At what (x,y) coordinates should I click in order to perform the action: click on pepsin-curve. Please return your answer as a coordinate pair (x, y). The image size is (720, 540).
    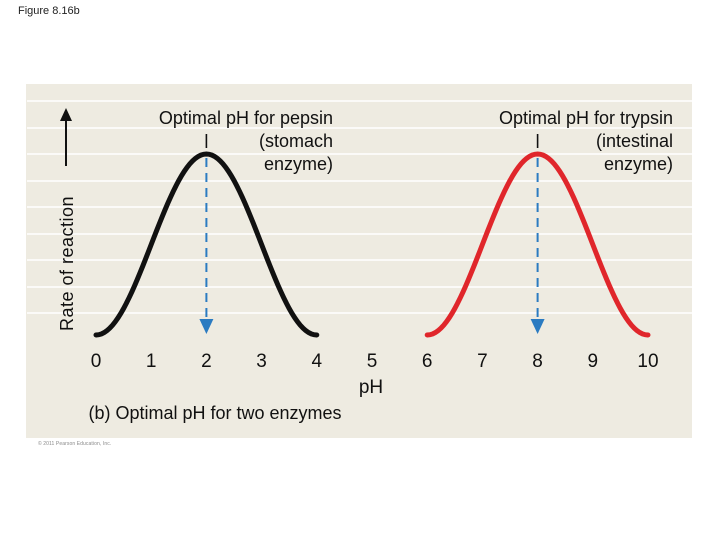
    Looking at the image, I should click on (206, 244).